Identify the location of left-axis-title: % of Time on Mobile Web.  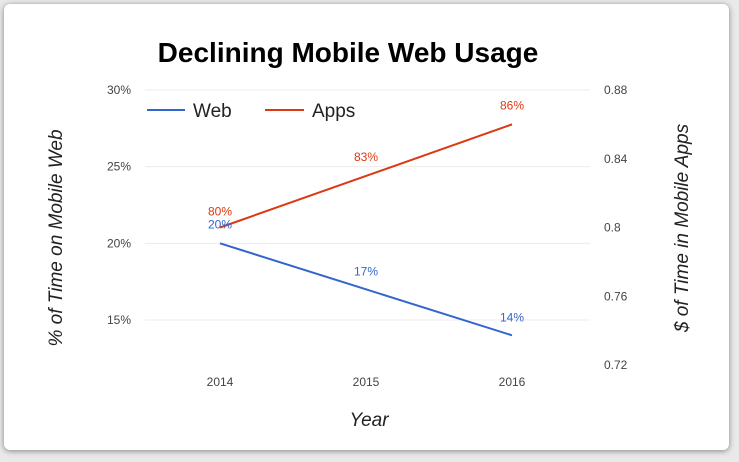
(56, 237).